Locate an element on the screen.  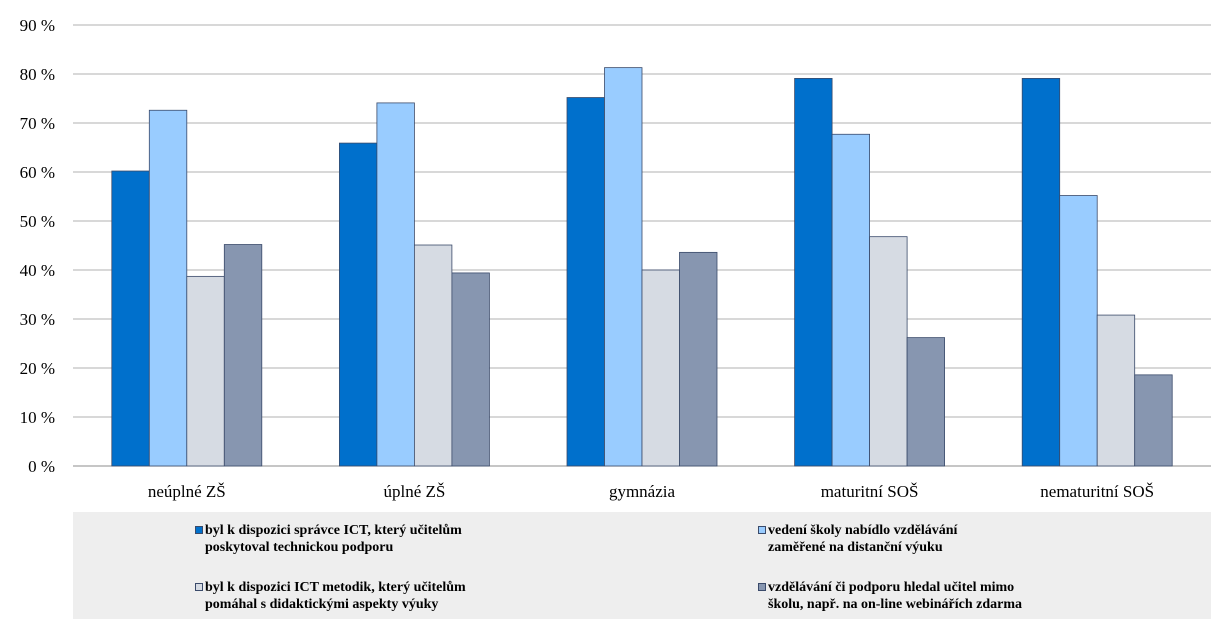
legend-label: vedení školy nabídlo vzdělávání is located at coordinates (863, 530).